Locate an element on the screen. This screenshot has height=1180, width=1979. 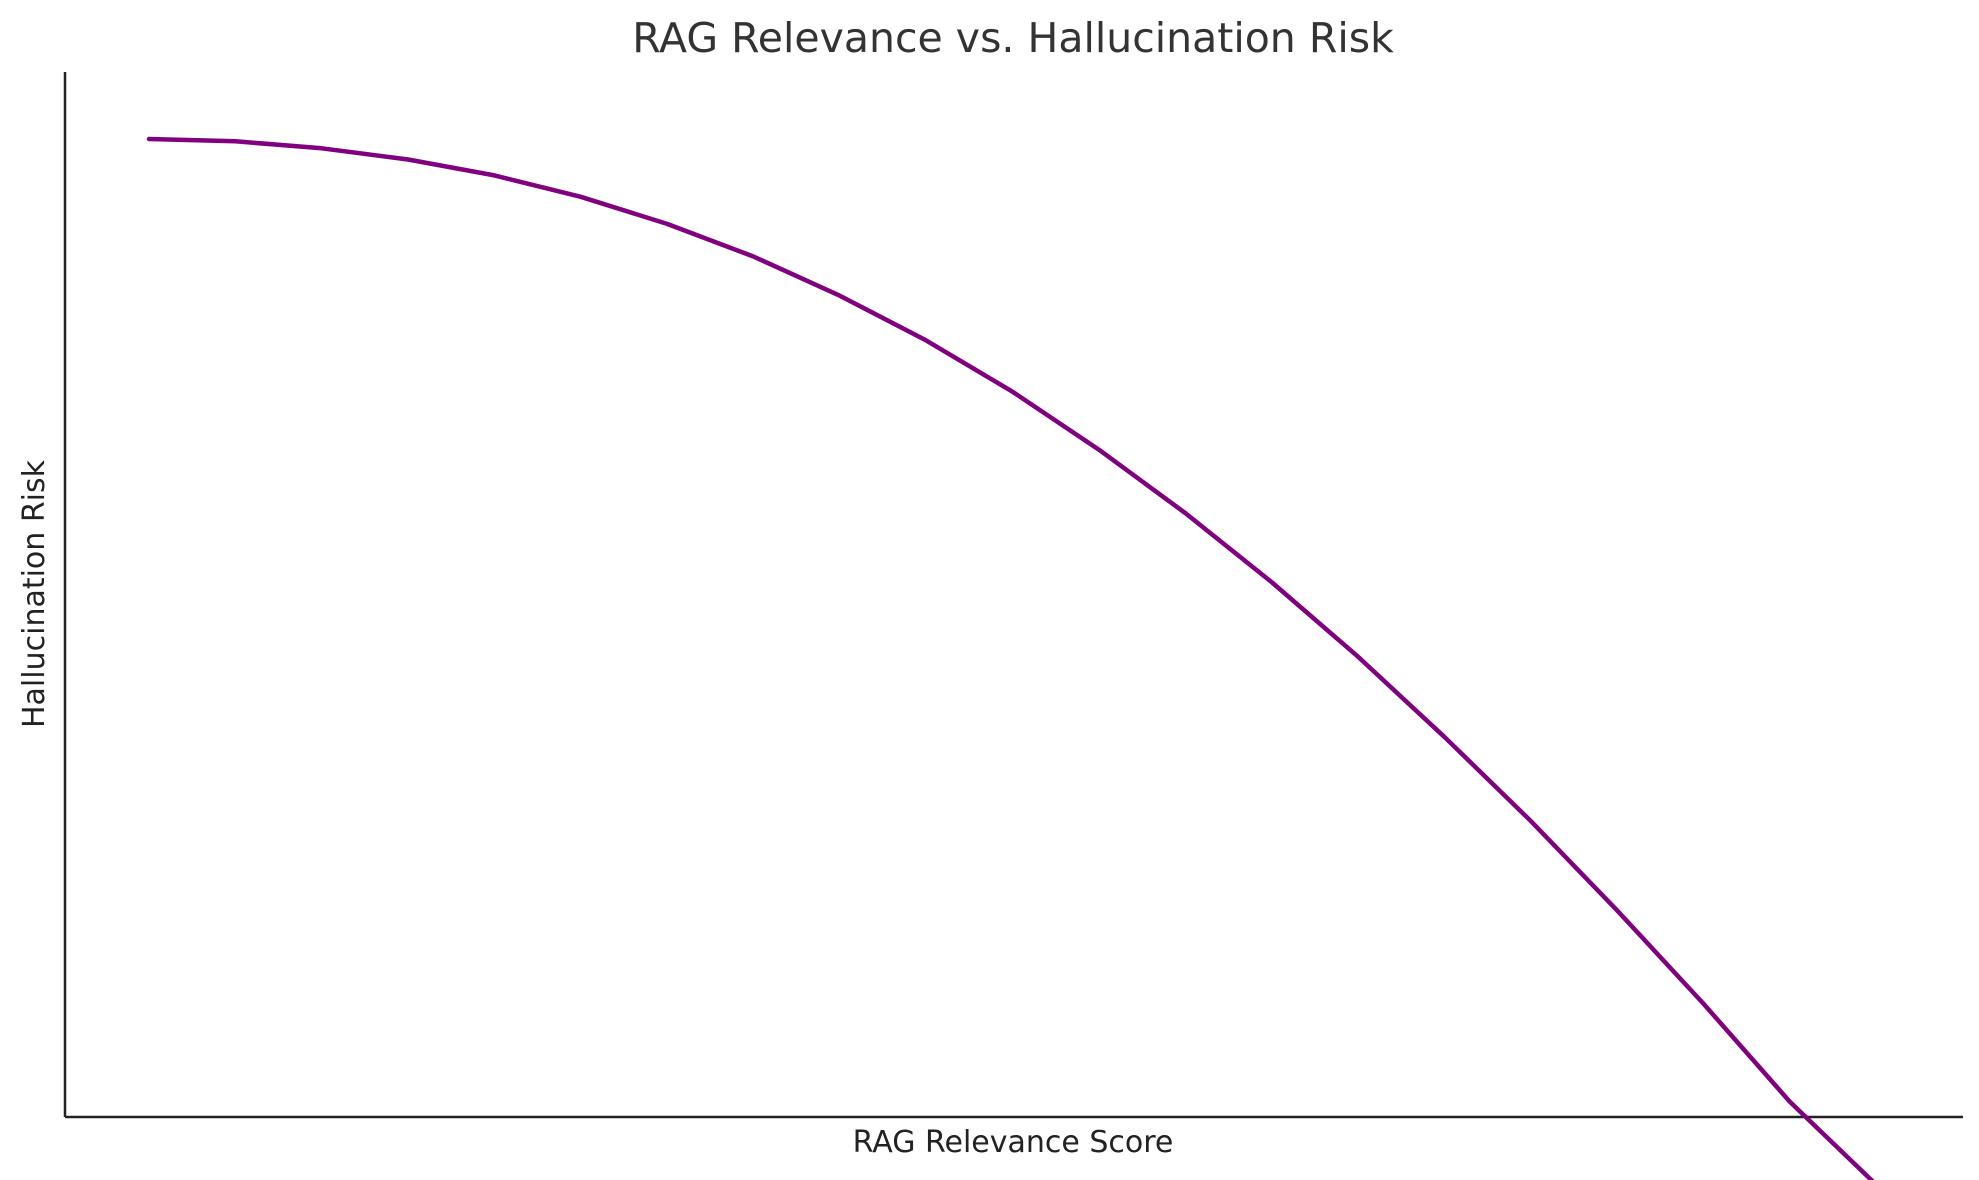
x-axis-label: RAG Relevance Score is located at coordinates (1013, 1142).